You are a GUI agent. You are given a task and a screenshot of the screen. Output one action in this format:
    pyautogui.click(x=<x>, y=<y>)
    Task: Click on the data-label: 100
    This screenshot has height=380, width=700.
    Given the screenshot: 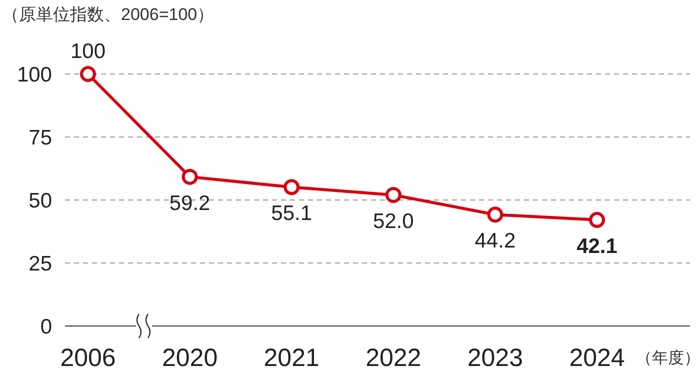 What is the action you would take?
    pyautogui.click(x=88, y=51)
    